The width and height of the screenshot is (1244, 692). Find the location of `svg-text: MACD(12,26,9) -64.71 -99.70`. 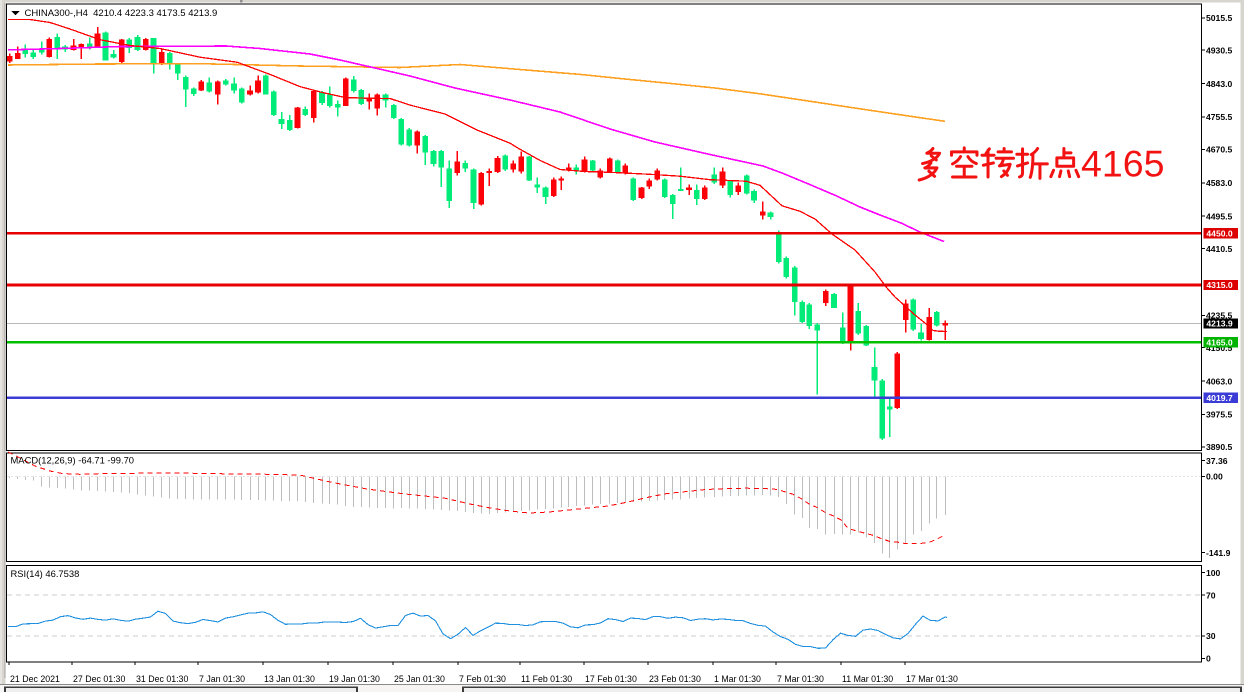

svg-text: MACD(12,26,9) -64.71 -99.70 is located at coordinates (73, 460).